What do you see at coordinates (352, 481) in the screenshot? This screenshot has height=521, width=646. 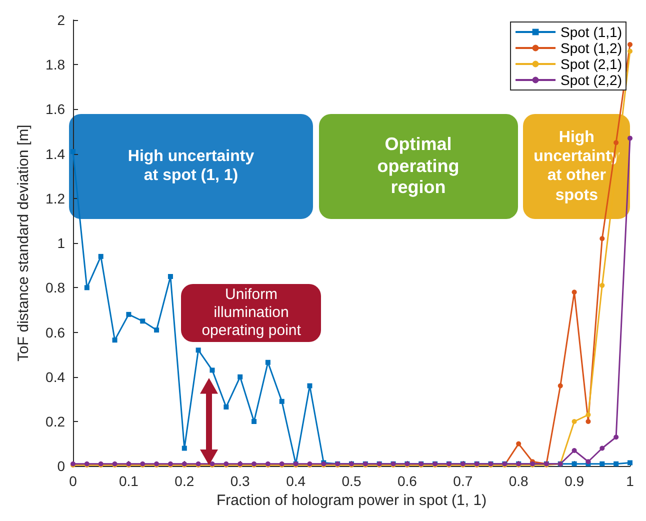 I see `x-tick-label: 0.5` at bounding box center [352, 481].